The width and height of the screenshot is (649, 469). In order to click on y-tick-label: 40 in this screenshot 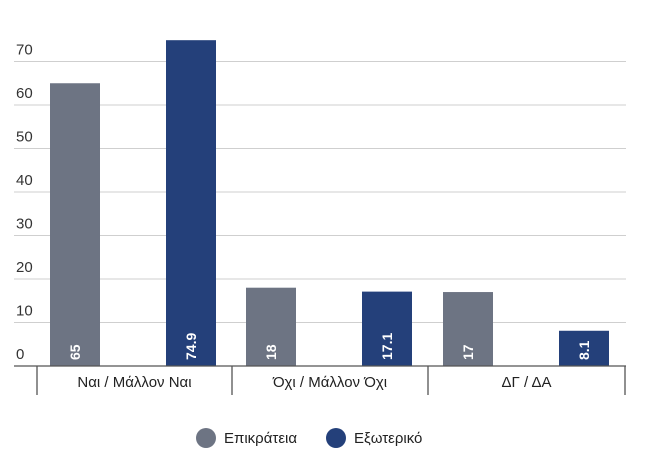, I will do `click(24, 180)`.